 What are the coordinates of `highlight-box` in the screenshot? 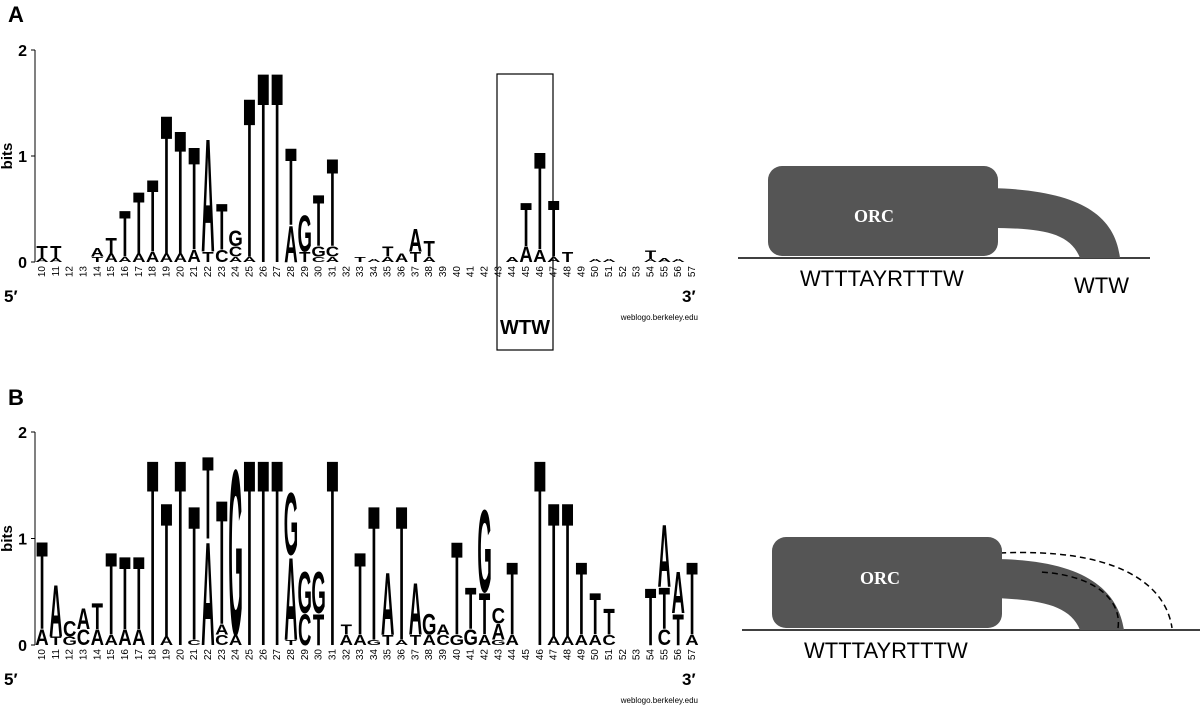 It's located at (525, 212).